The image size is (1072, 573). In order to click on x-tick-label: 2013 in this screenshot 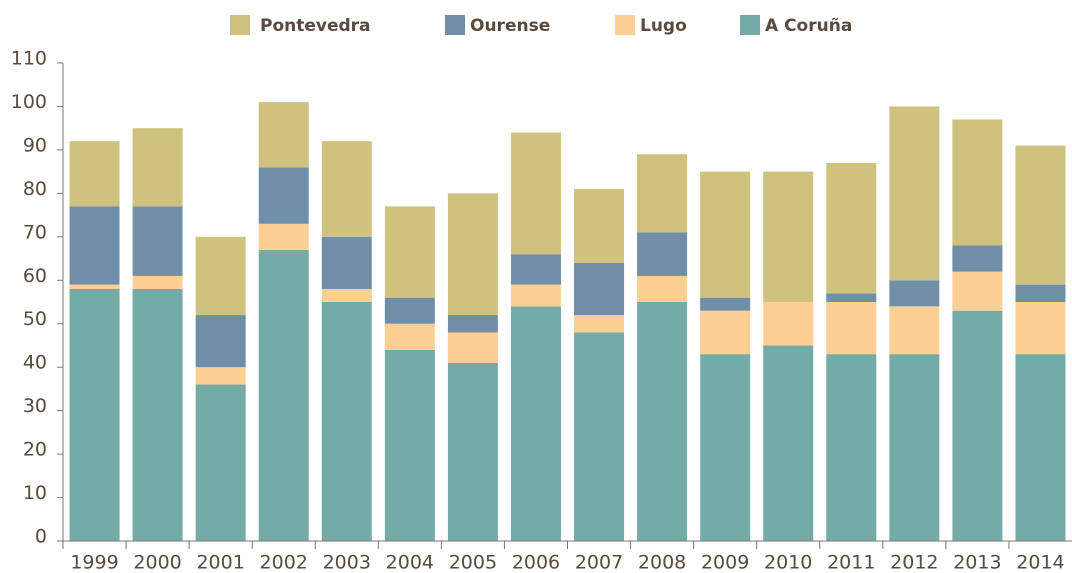, I will do `click(977, 562)`.